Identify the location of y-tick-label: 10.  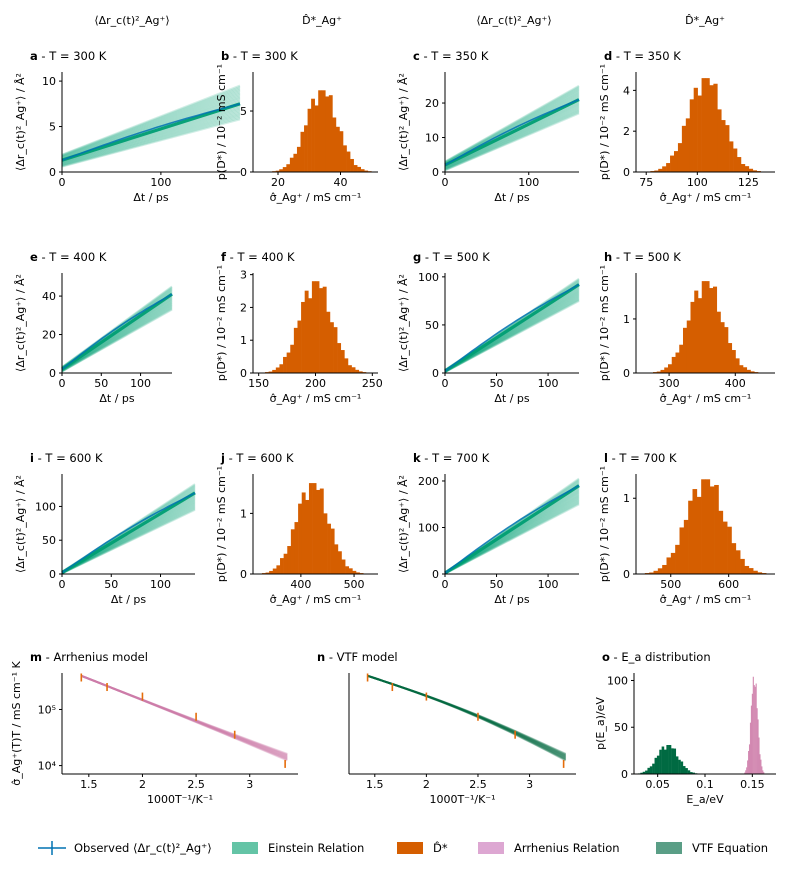
(49, 81).